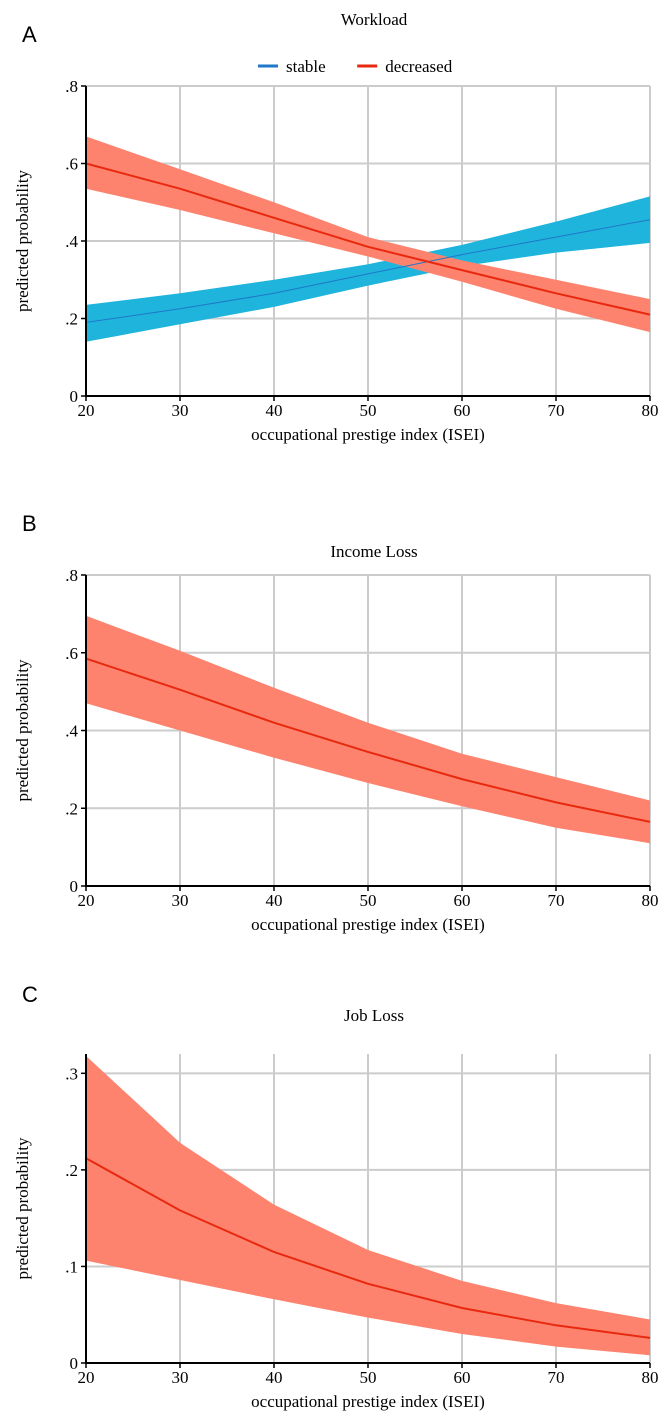 Image resolution: width=661 pixels, height=1427 pixels. I want to click on panel-letter: C, so click(30, 994).